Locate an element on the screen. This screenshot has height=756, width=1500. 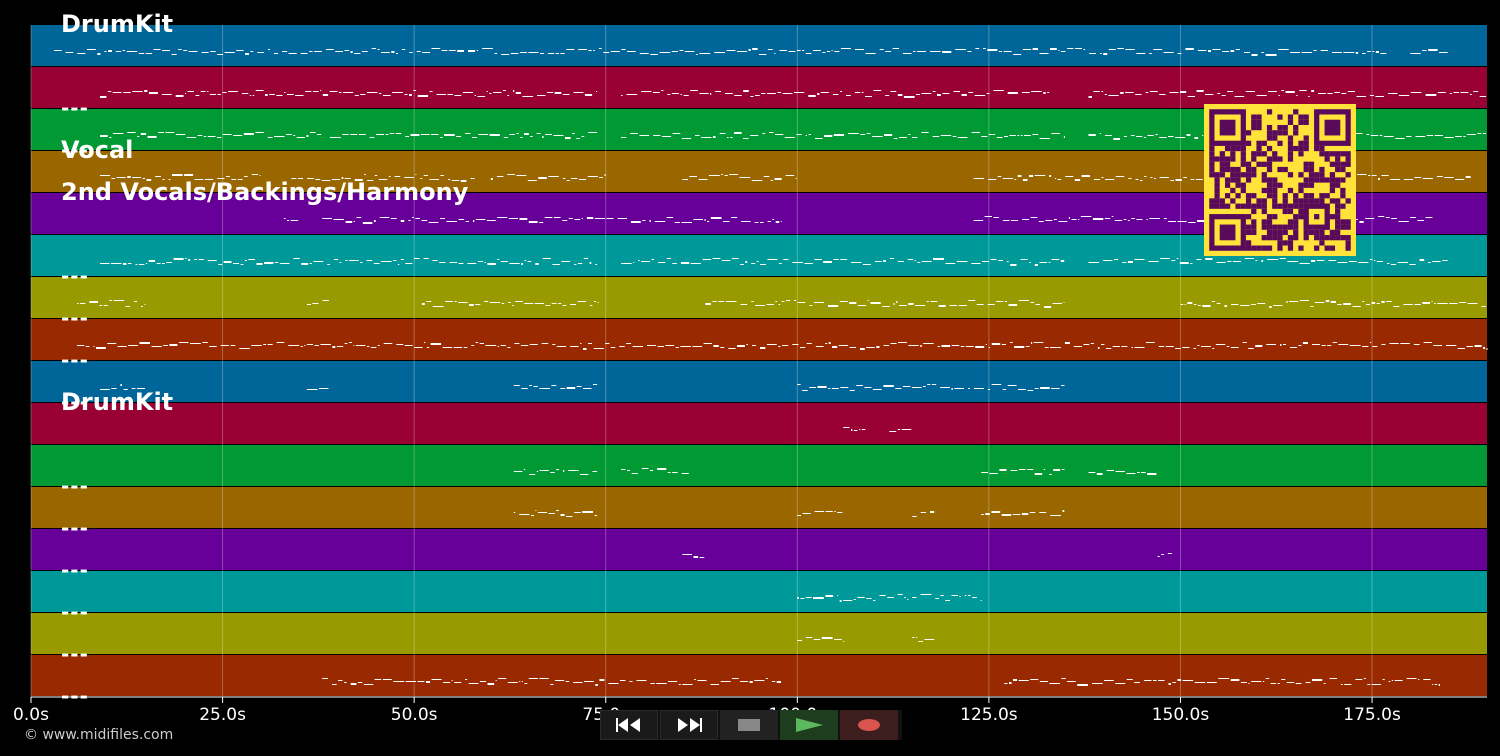
rewind-button is located at coordinates (629, 725).